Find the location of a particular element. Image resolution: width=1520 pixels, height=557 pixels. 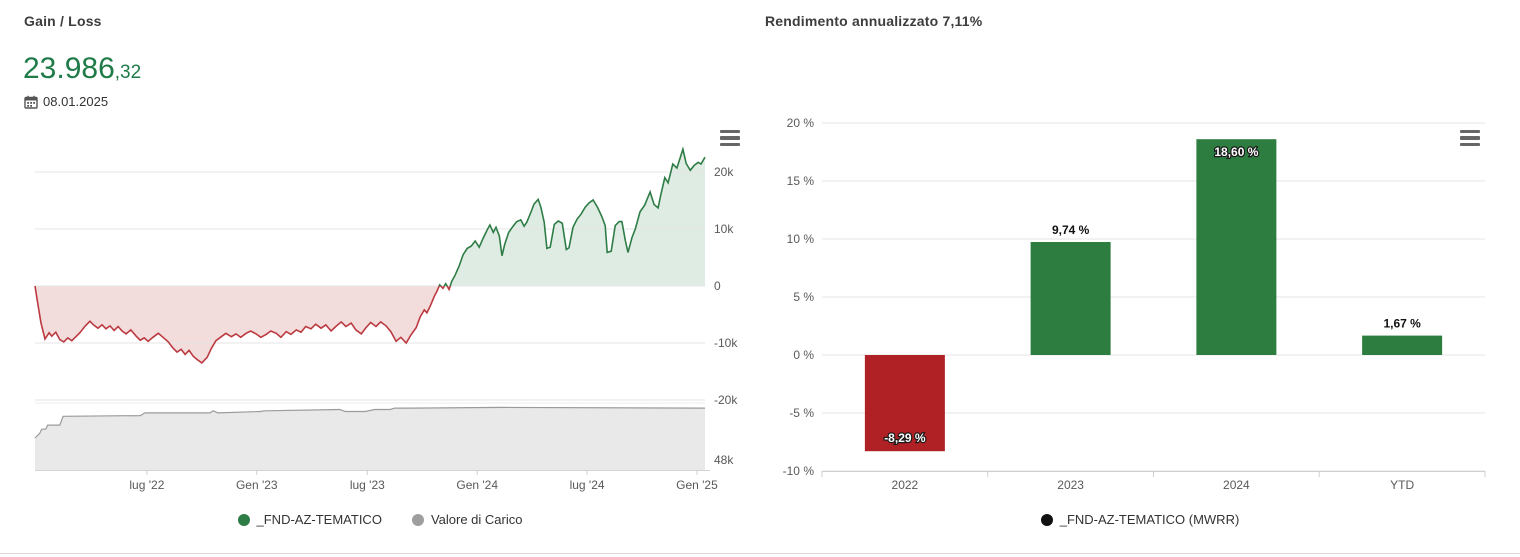

svg-text: 2022 is located at coordinates (905, 485).